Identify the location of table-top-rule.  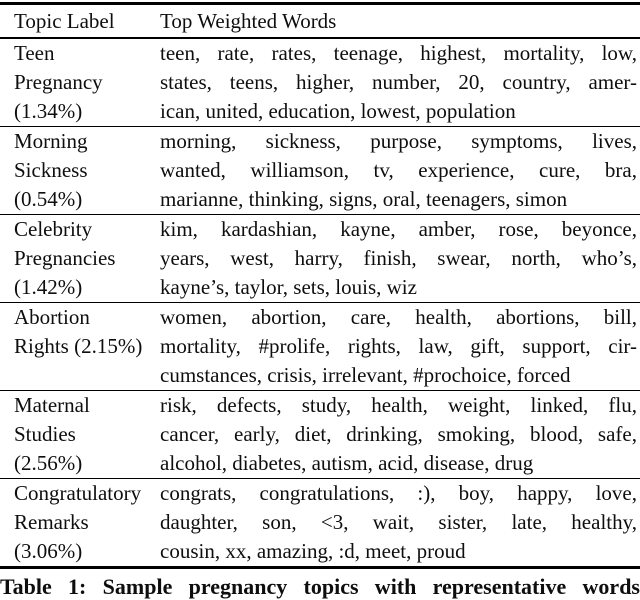
(320, 3).